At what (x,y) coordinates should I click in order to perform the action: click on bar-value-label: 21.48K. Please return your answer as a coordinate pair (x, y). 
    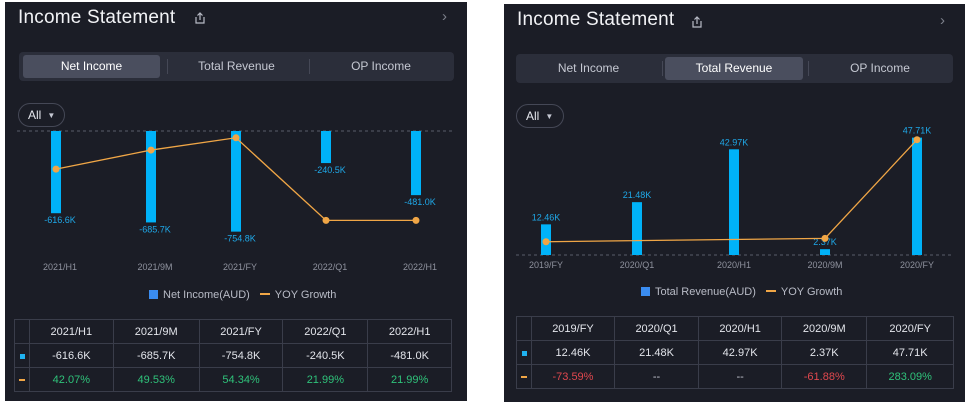
    Looking at the image, I should click on (637, 195).